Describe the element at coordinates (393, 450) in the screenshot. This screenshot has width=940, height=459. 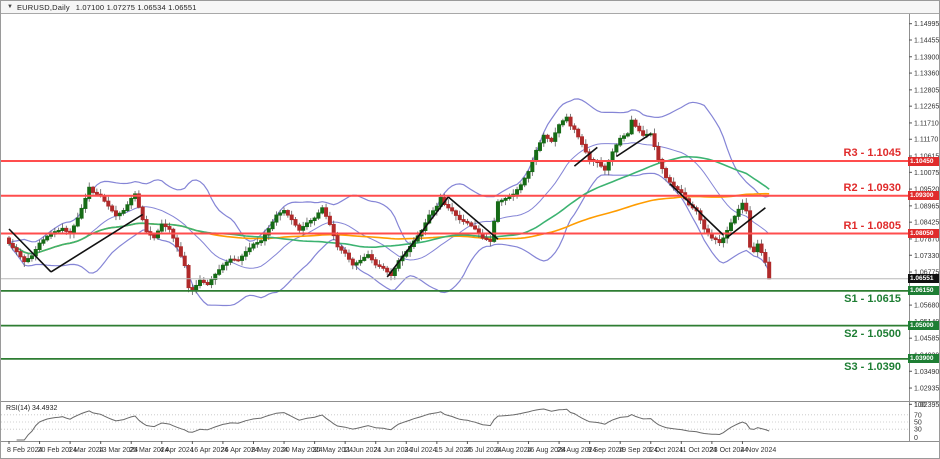
I see `svg-text: 21 Jun 2024` at that location.